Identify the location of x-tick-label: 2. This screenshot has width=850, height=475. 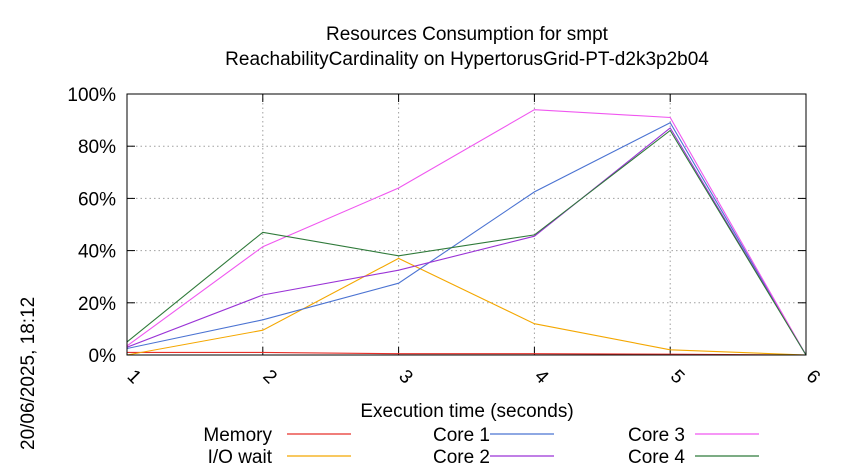
(270, 377).